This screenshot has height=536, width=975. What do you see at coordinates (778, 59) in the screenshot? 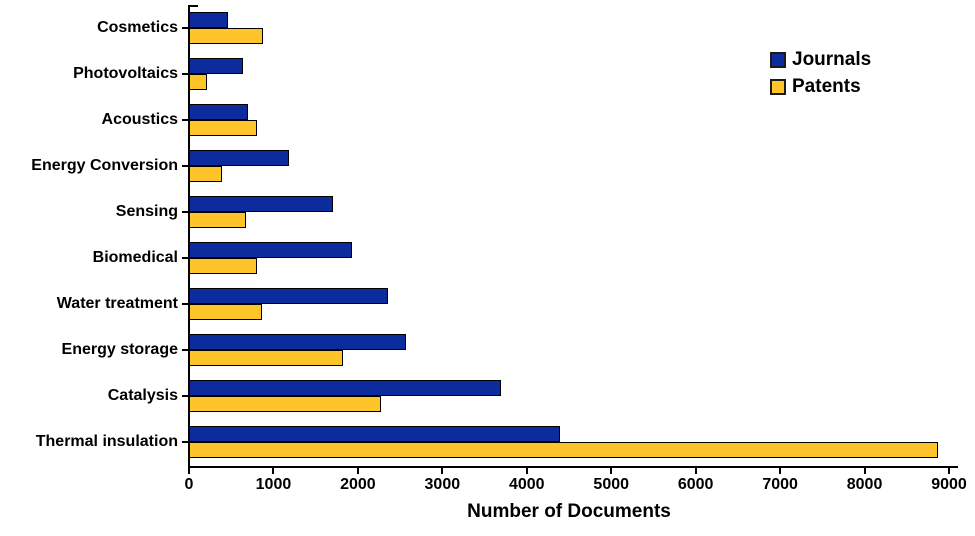
I see `journals-swatch-icon` at bounding box center [778, 59].